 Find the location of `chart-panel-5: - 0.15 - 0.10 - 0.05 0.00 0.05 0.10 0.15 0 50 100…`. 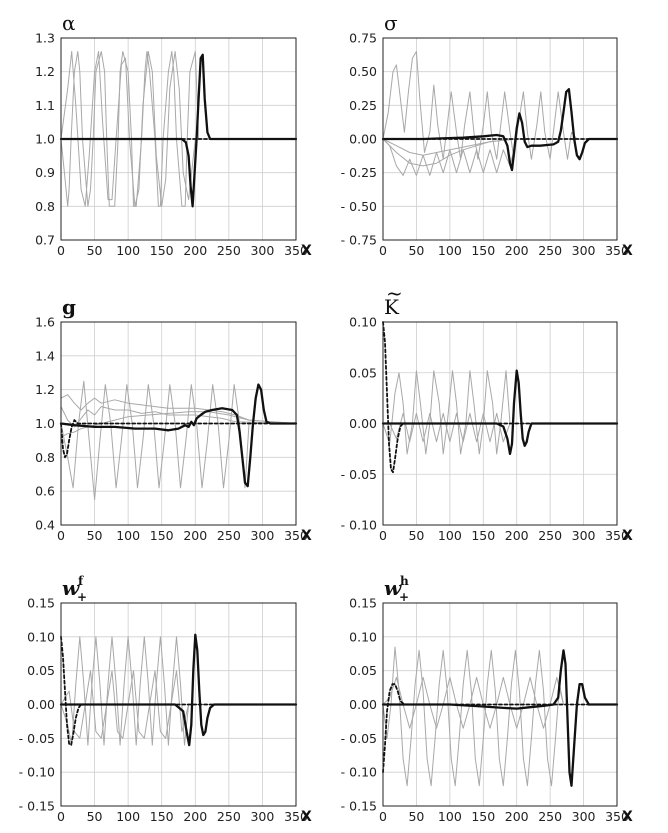

chart-panel-5: - 0.15 - 0.10 - 0.05 0.00 0.05 0.10 0.15 0 50 100… is located at coordinates (165, 699).